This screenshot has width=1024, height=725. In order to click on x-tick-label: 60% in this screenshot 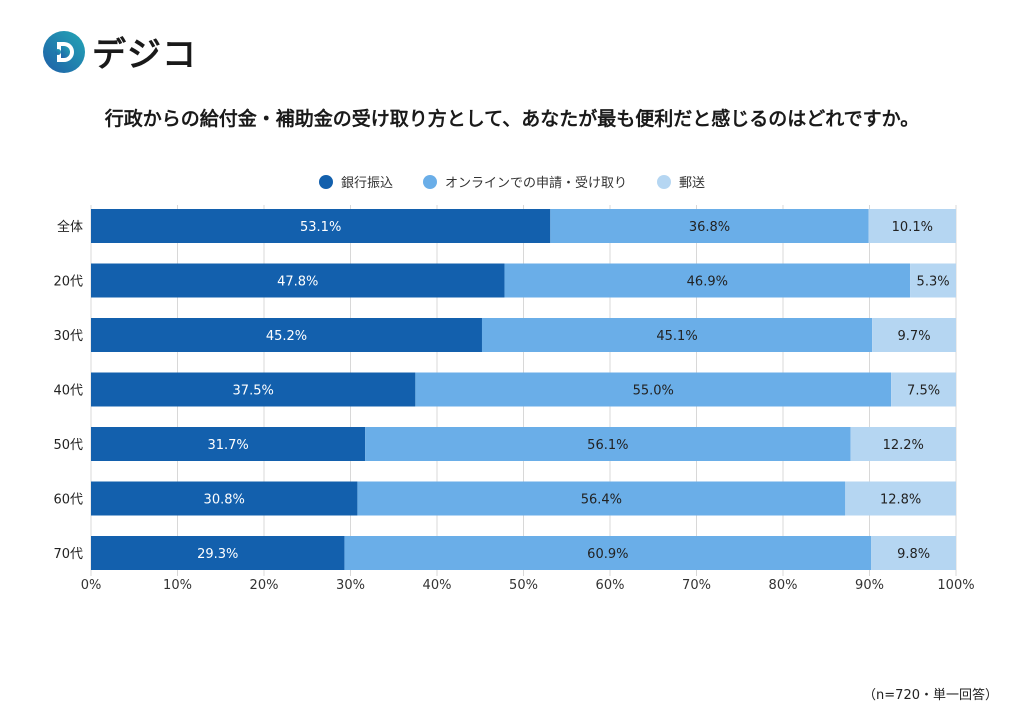, I will do `click(610, 585)`.